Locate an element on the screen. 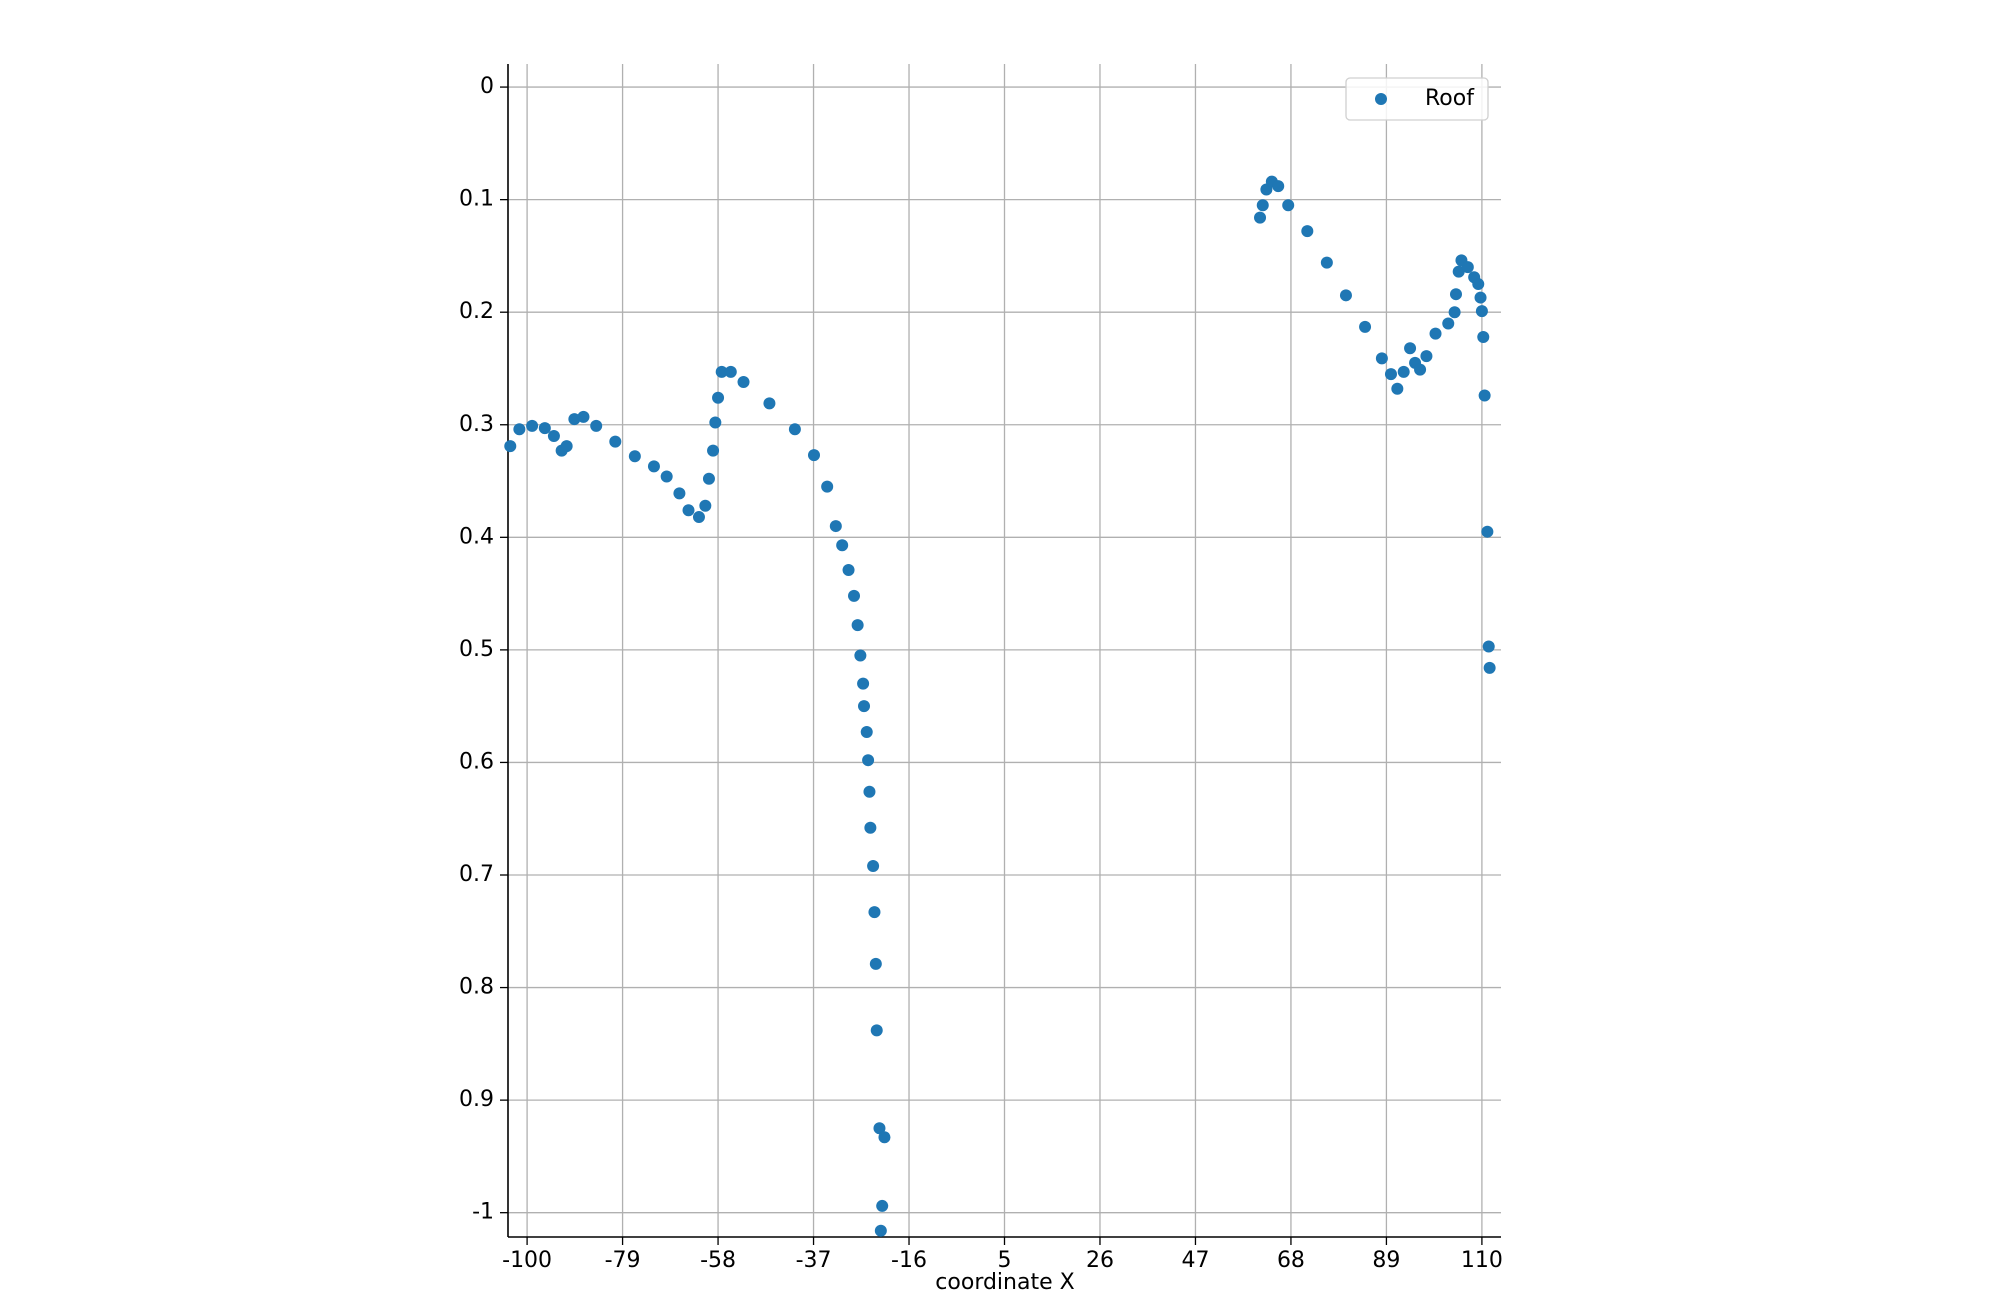 The width and height of the screenshot is (2000, 1295). x-tick-label: 110 is located at coordinates (1482, 1260).